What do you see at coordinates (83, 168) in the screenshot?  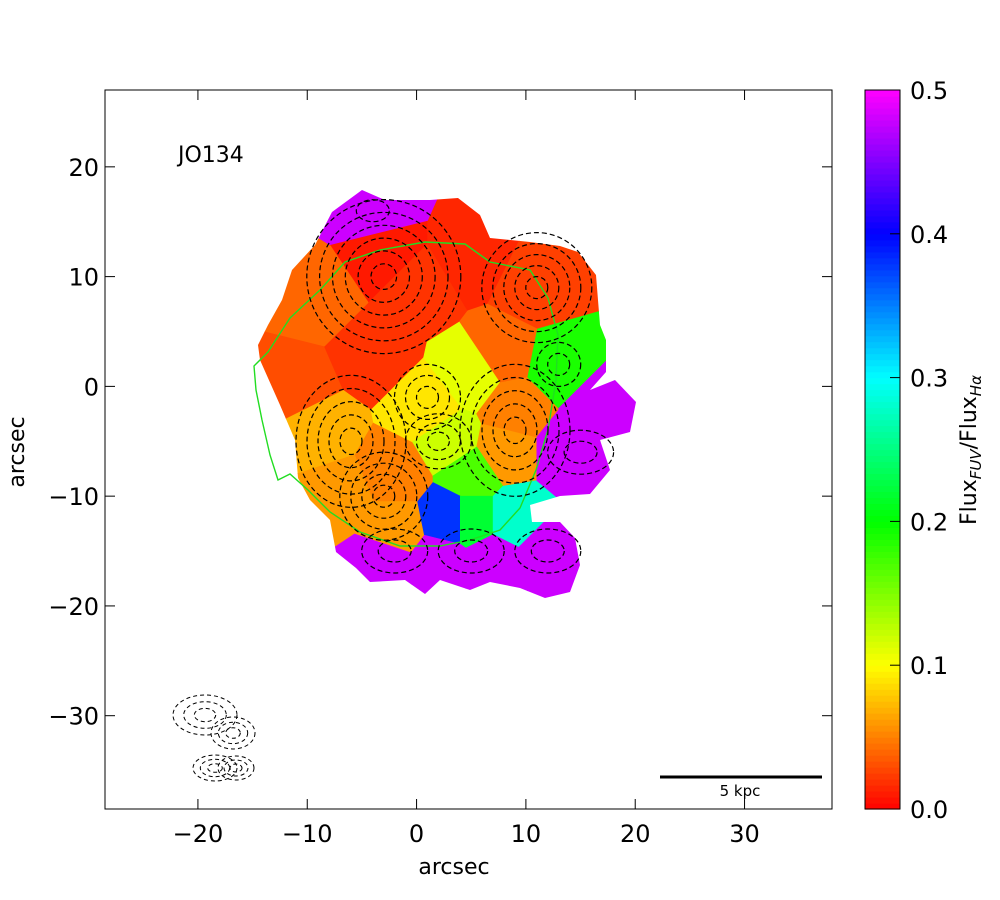 I see `y-tick-label: 20` at bounding box center [83, 168].